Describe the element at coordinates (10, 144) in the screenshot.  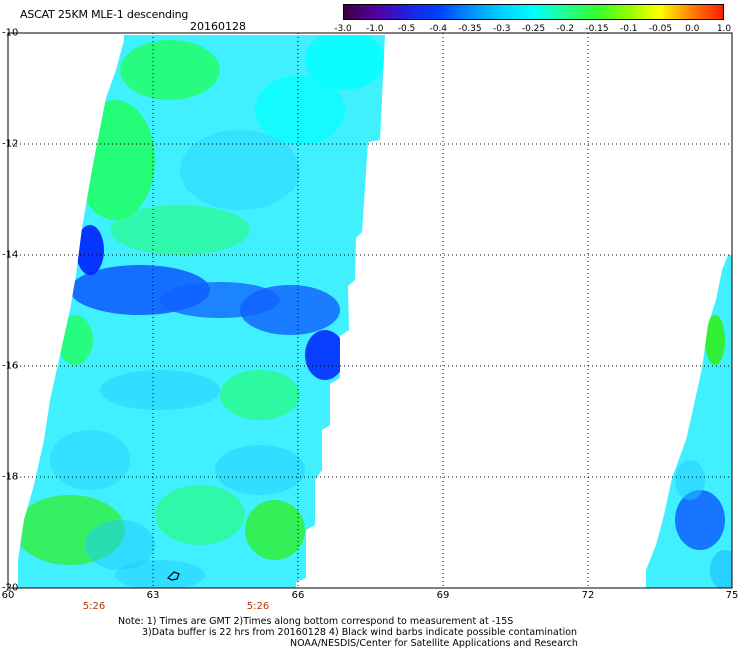
I see `latitude-label: -12` at that location.